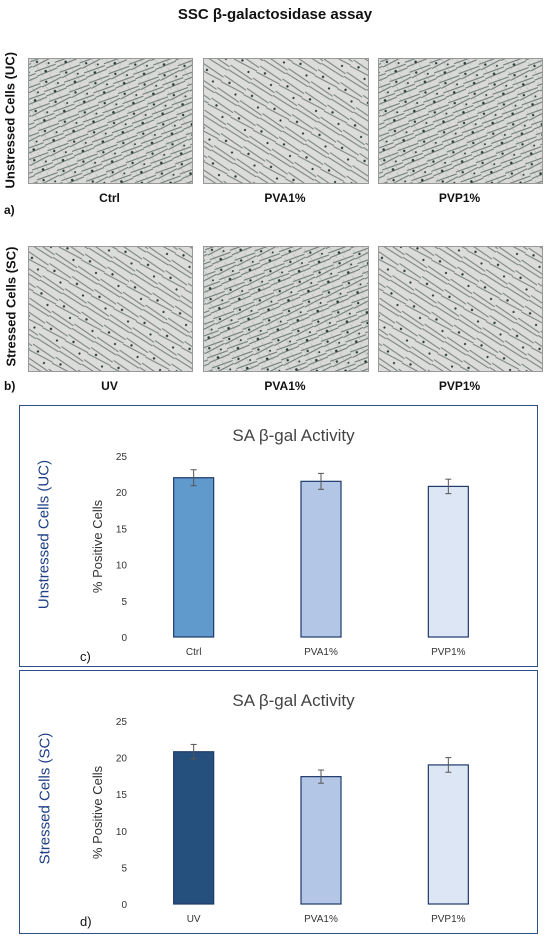  I want to click on micrograph-uc-pva, so click(286, 121).